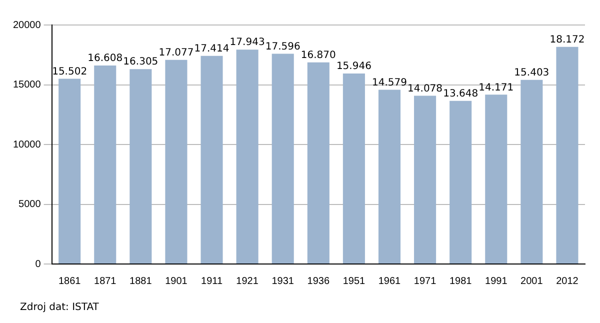 The image size is (600, 323). What do you see at coordinates (70, 72) in the screenshot?
I see `data-label: 15.502` at bounding box center [70, 72].